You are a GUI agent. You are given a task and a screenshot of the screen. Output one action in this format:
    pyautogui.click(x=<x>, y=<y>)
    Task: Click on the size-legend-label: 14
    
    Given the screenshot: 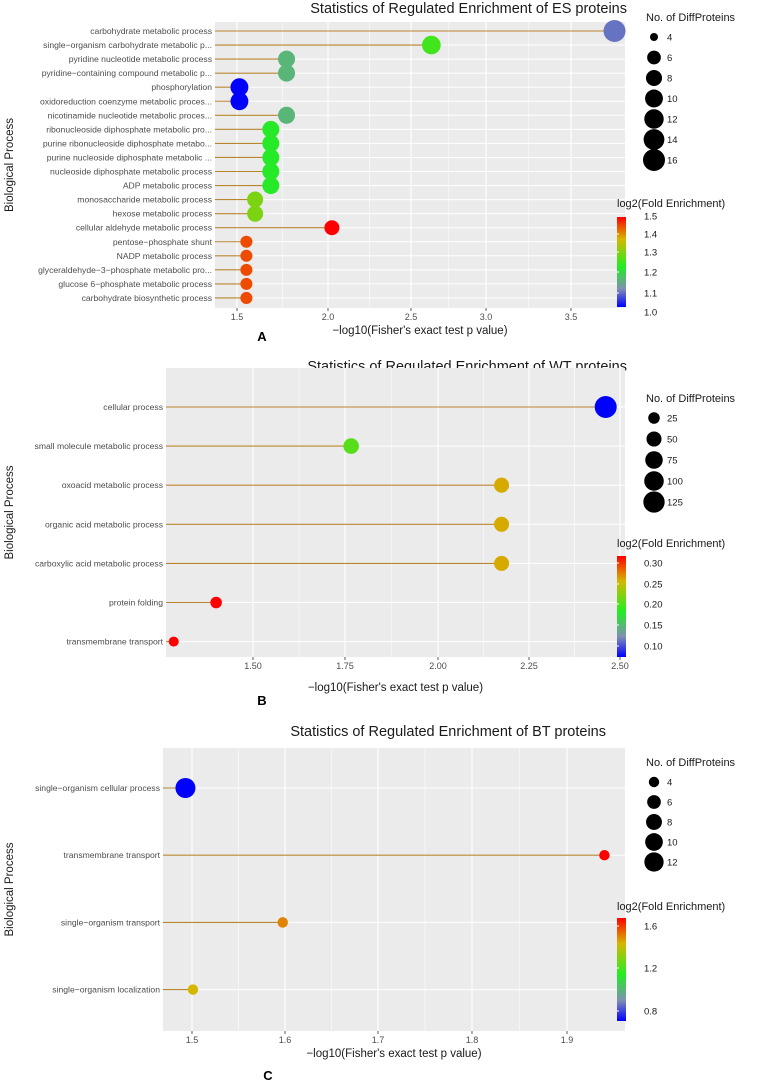 What is the action you would take?
    pyautogui.click(x=672, y=140)
    